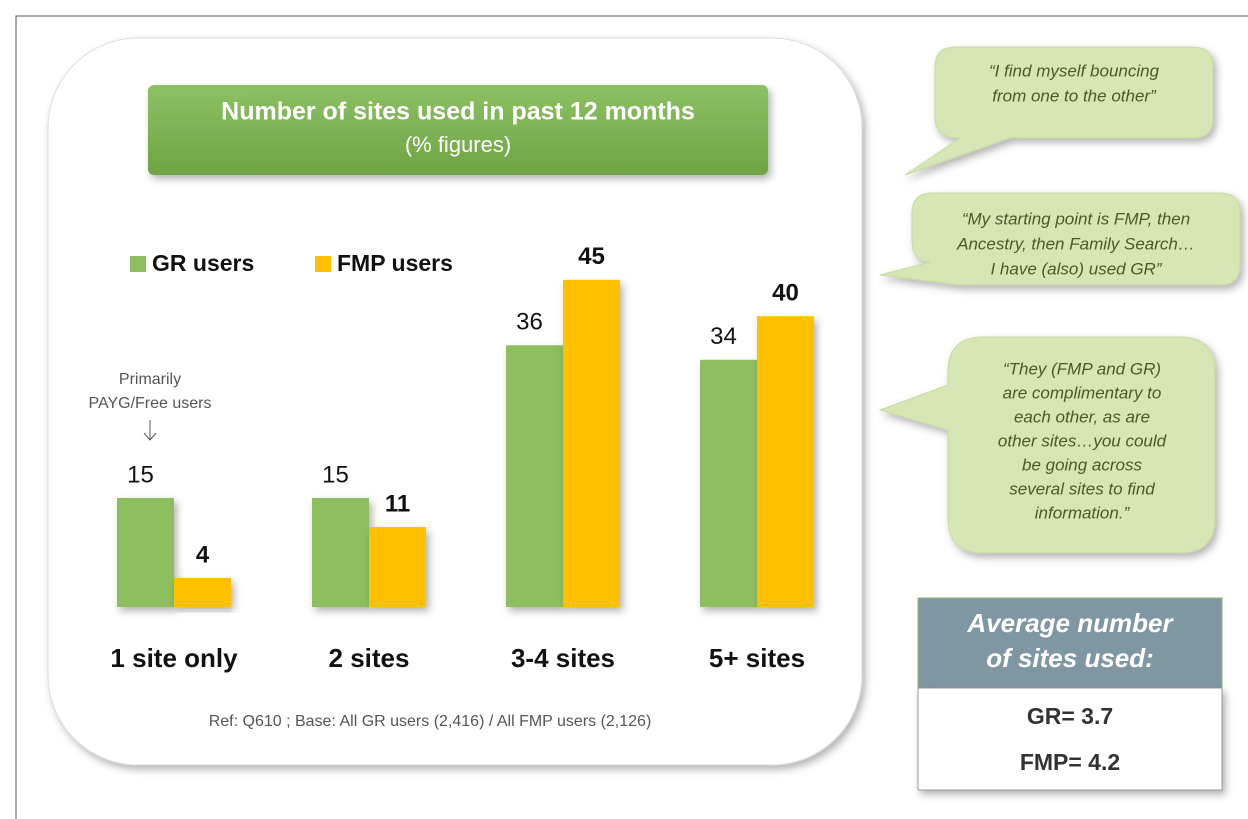 The image size is (1248, 819). I want to click on quote-line: I have (also) used GR”, so click(1076, 268).